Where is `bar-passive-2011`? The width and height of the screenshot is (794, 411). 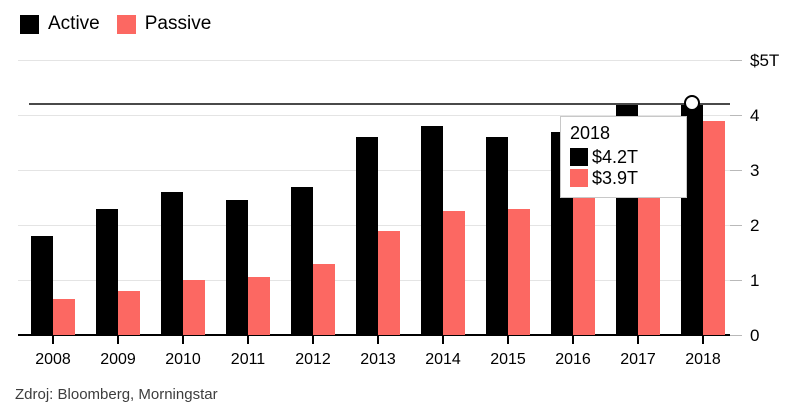
bar-passive-2011 is located at coordinates (259, 306).